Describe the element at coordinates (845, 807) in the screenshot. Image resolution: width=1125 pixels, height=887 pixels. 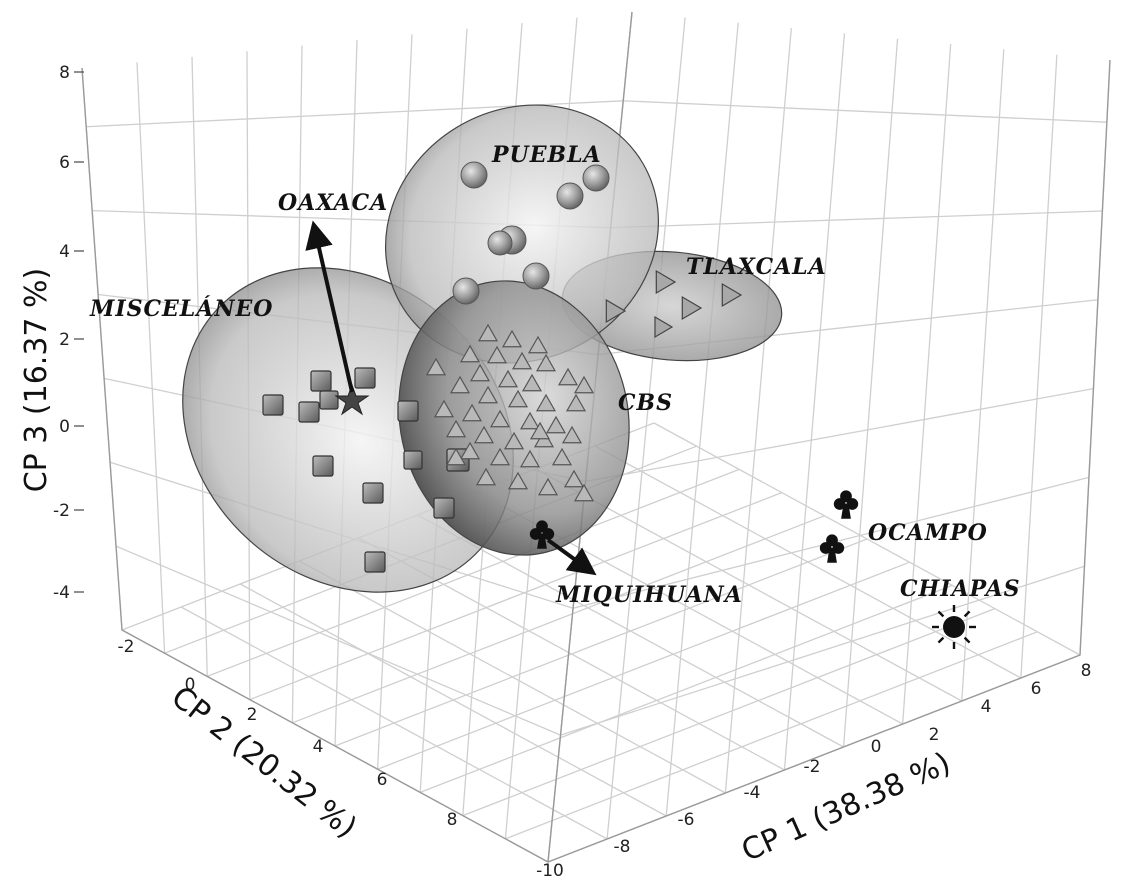
I see `x-axis-title: CP 1 (38.38 %)` at that location.